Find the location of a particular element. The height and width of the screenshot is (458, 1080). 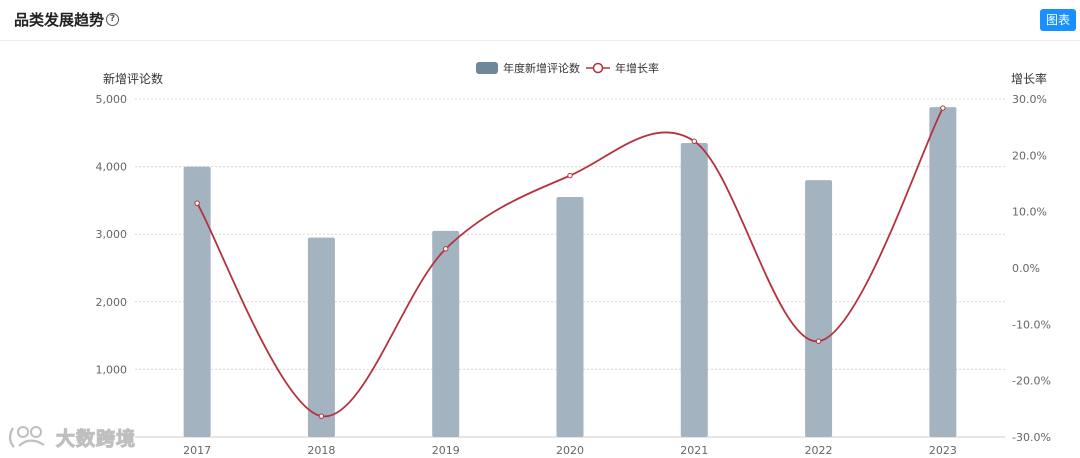

x-tick-label: 2021 is located at coordinates (694, 450).